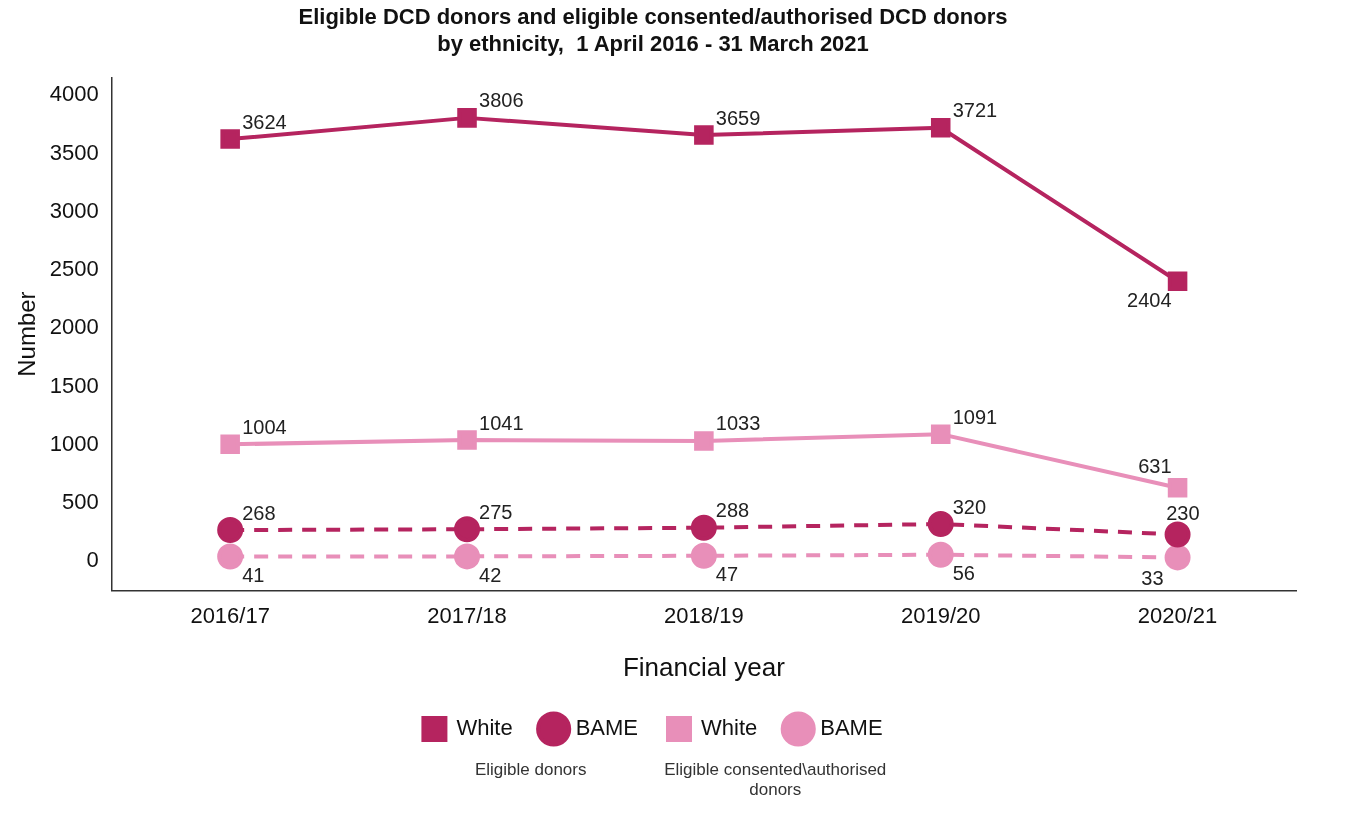 The height and width of the screenshot is (830, 1346). Describe the element at coordinates (501, 100) in the screenshot. I see `data-label: 3806` at that location.